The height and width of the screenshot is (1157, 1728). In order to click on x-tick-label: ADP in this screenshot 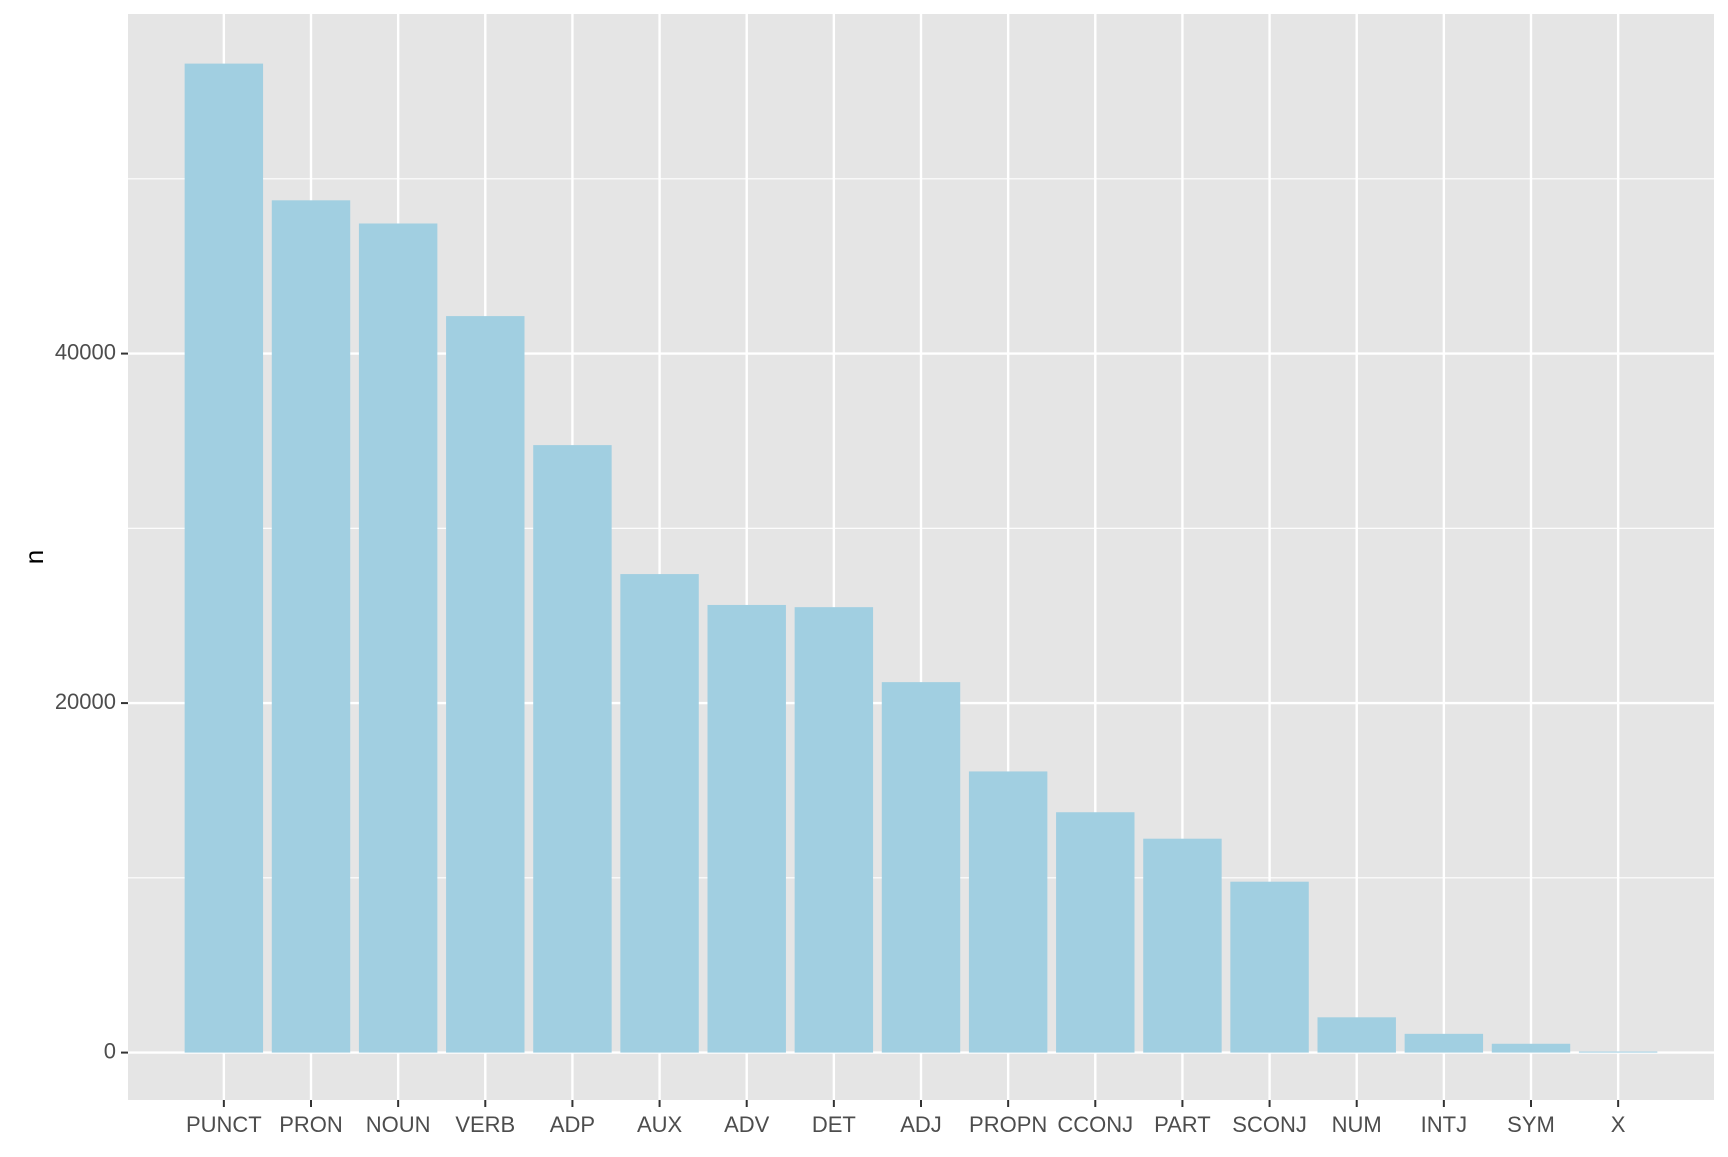, I will do `click(572, 1124)`.